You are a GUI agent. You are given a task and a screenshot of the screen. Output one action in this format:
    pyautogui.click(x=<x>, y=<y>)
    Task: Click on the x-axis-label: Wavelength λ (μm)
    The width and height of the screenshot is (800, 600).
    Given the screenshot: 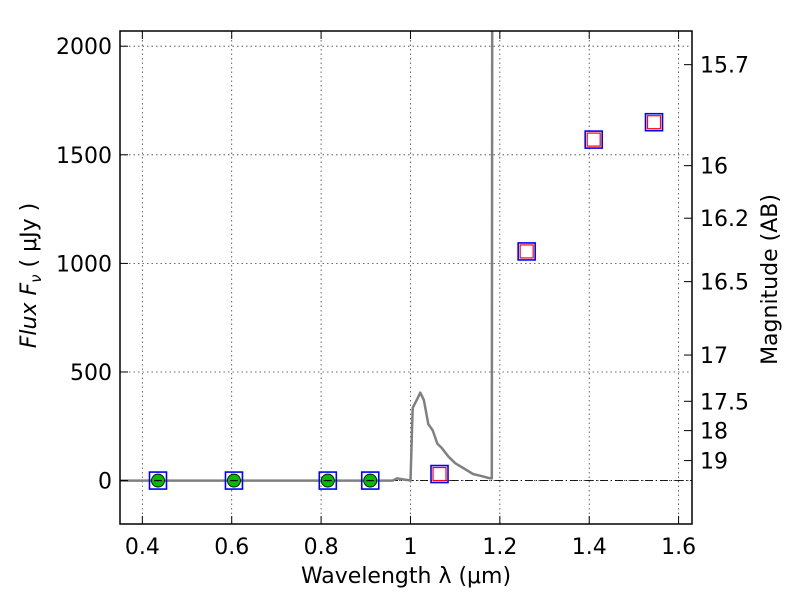 What is the action you would take?
    pyautogui.click(x=406, y=576)
    